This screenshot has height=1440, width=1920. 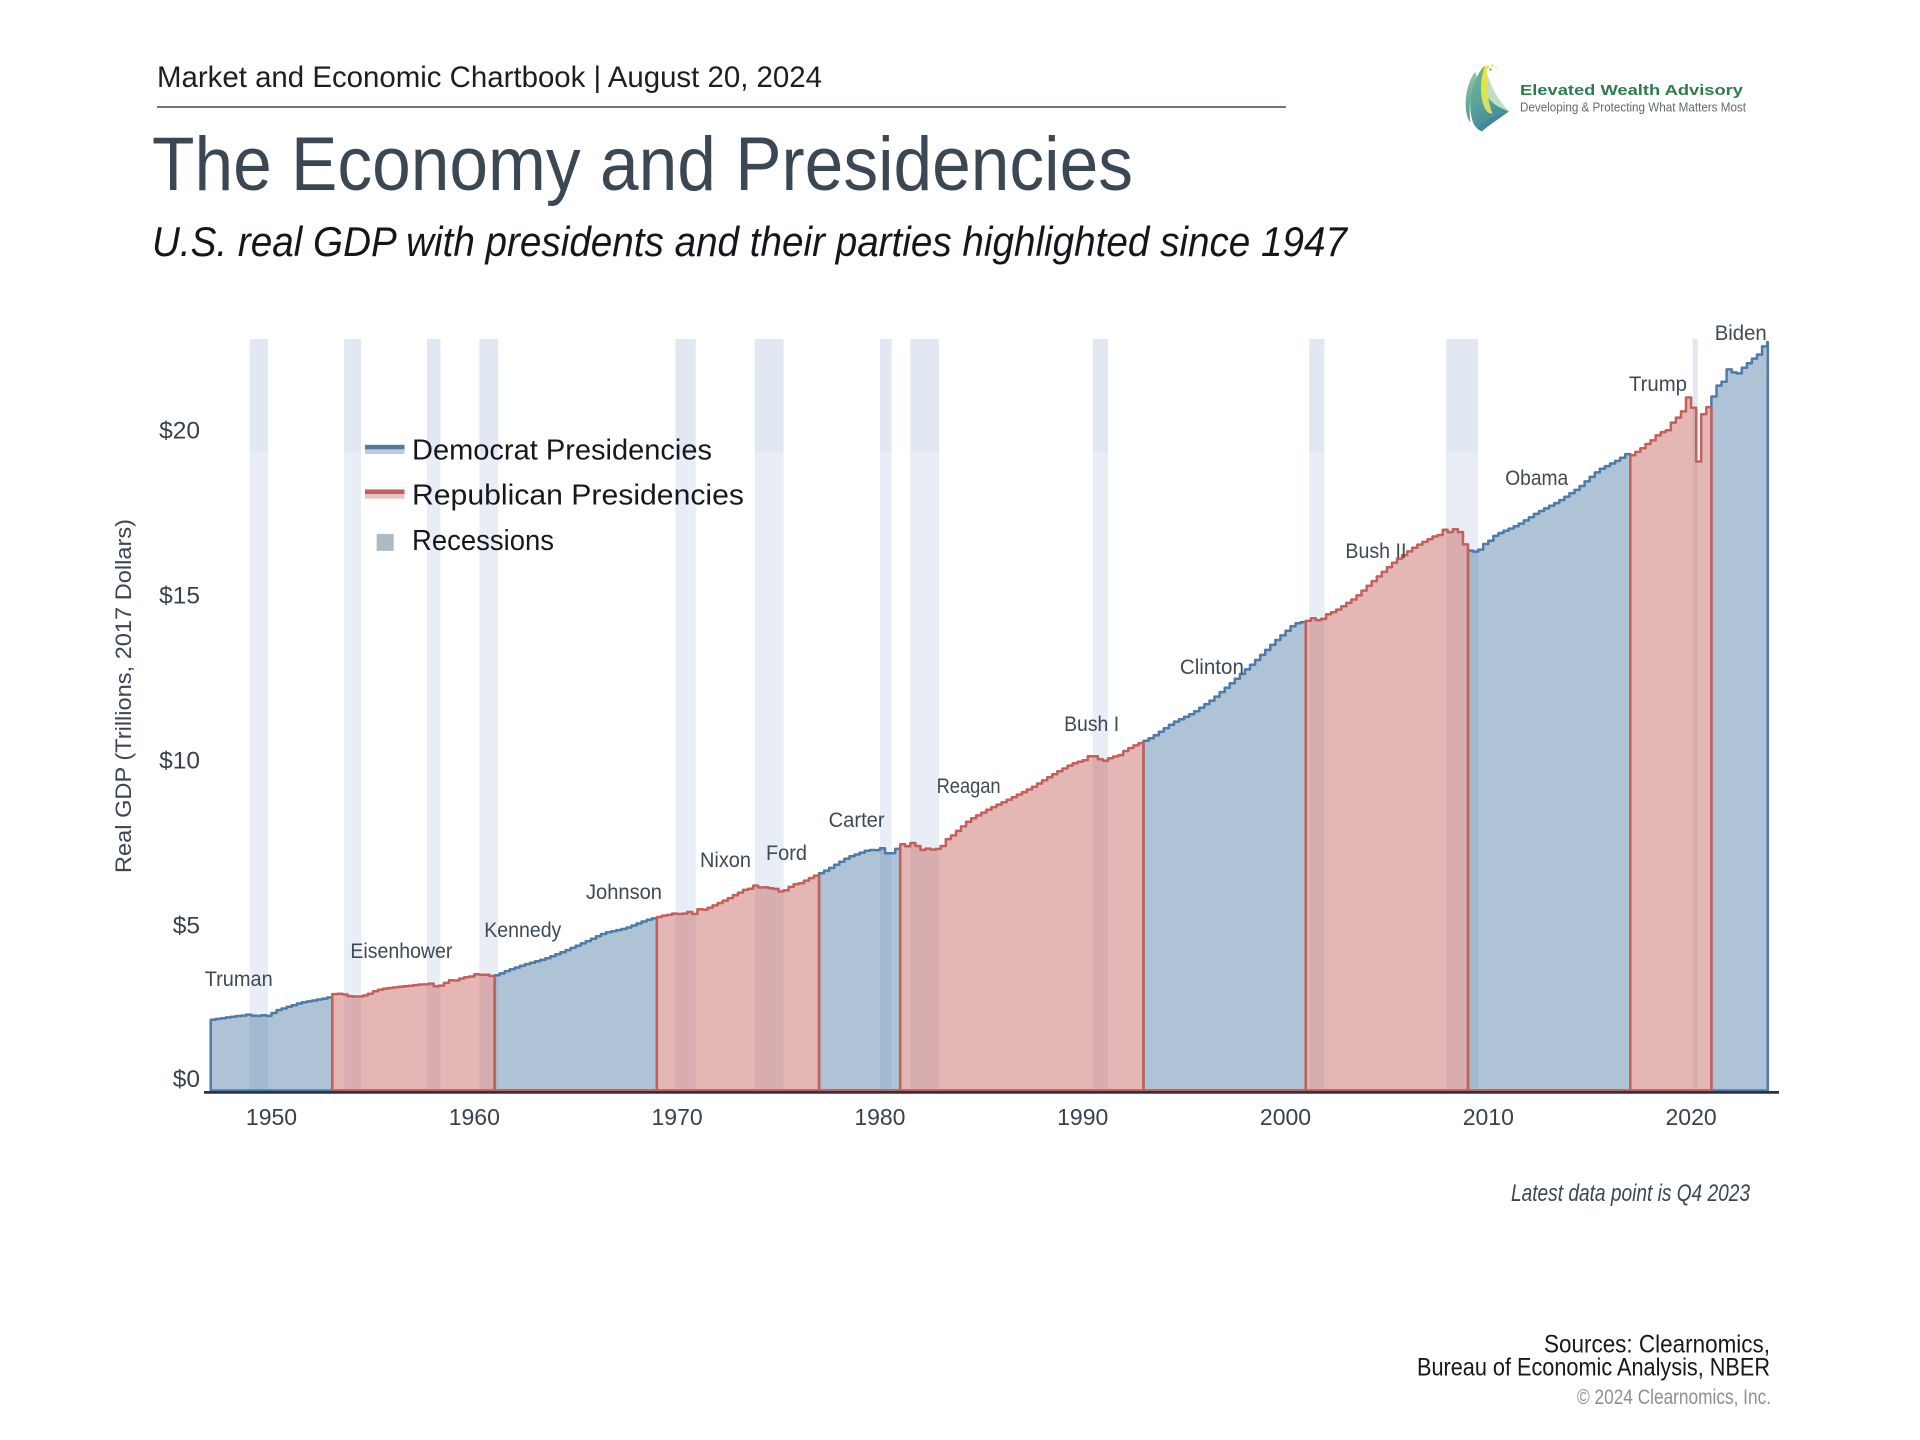 What do you see at coordinates (1631, 1193) in the screenshot?
I see `svg-text: Latest data point is Q4 2023` at bounding box center [1631, 1193].